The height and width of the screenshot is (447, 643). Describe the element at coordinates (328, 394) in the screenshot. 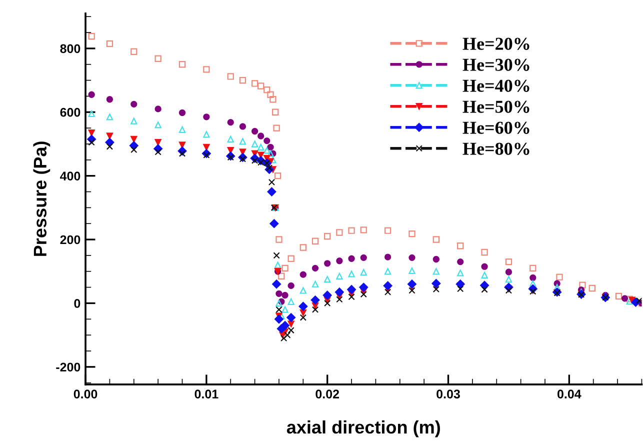

I see `x-tick-label: 0.02` at that location.